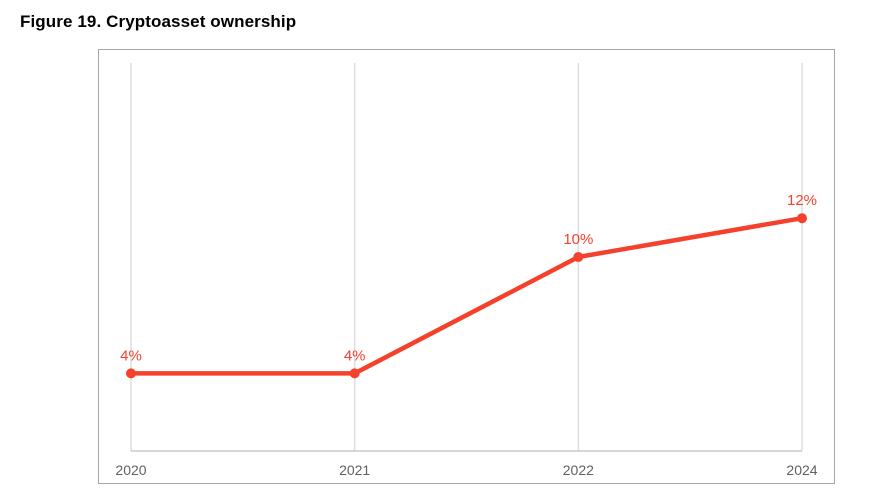  I want to click on data-label-2020: 4%, so click(131, 355).